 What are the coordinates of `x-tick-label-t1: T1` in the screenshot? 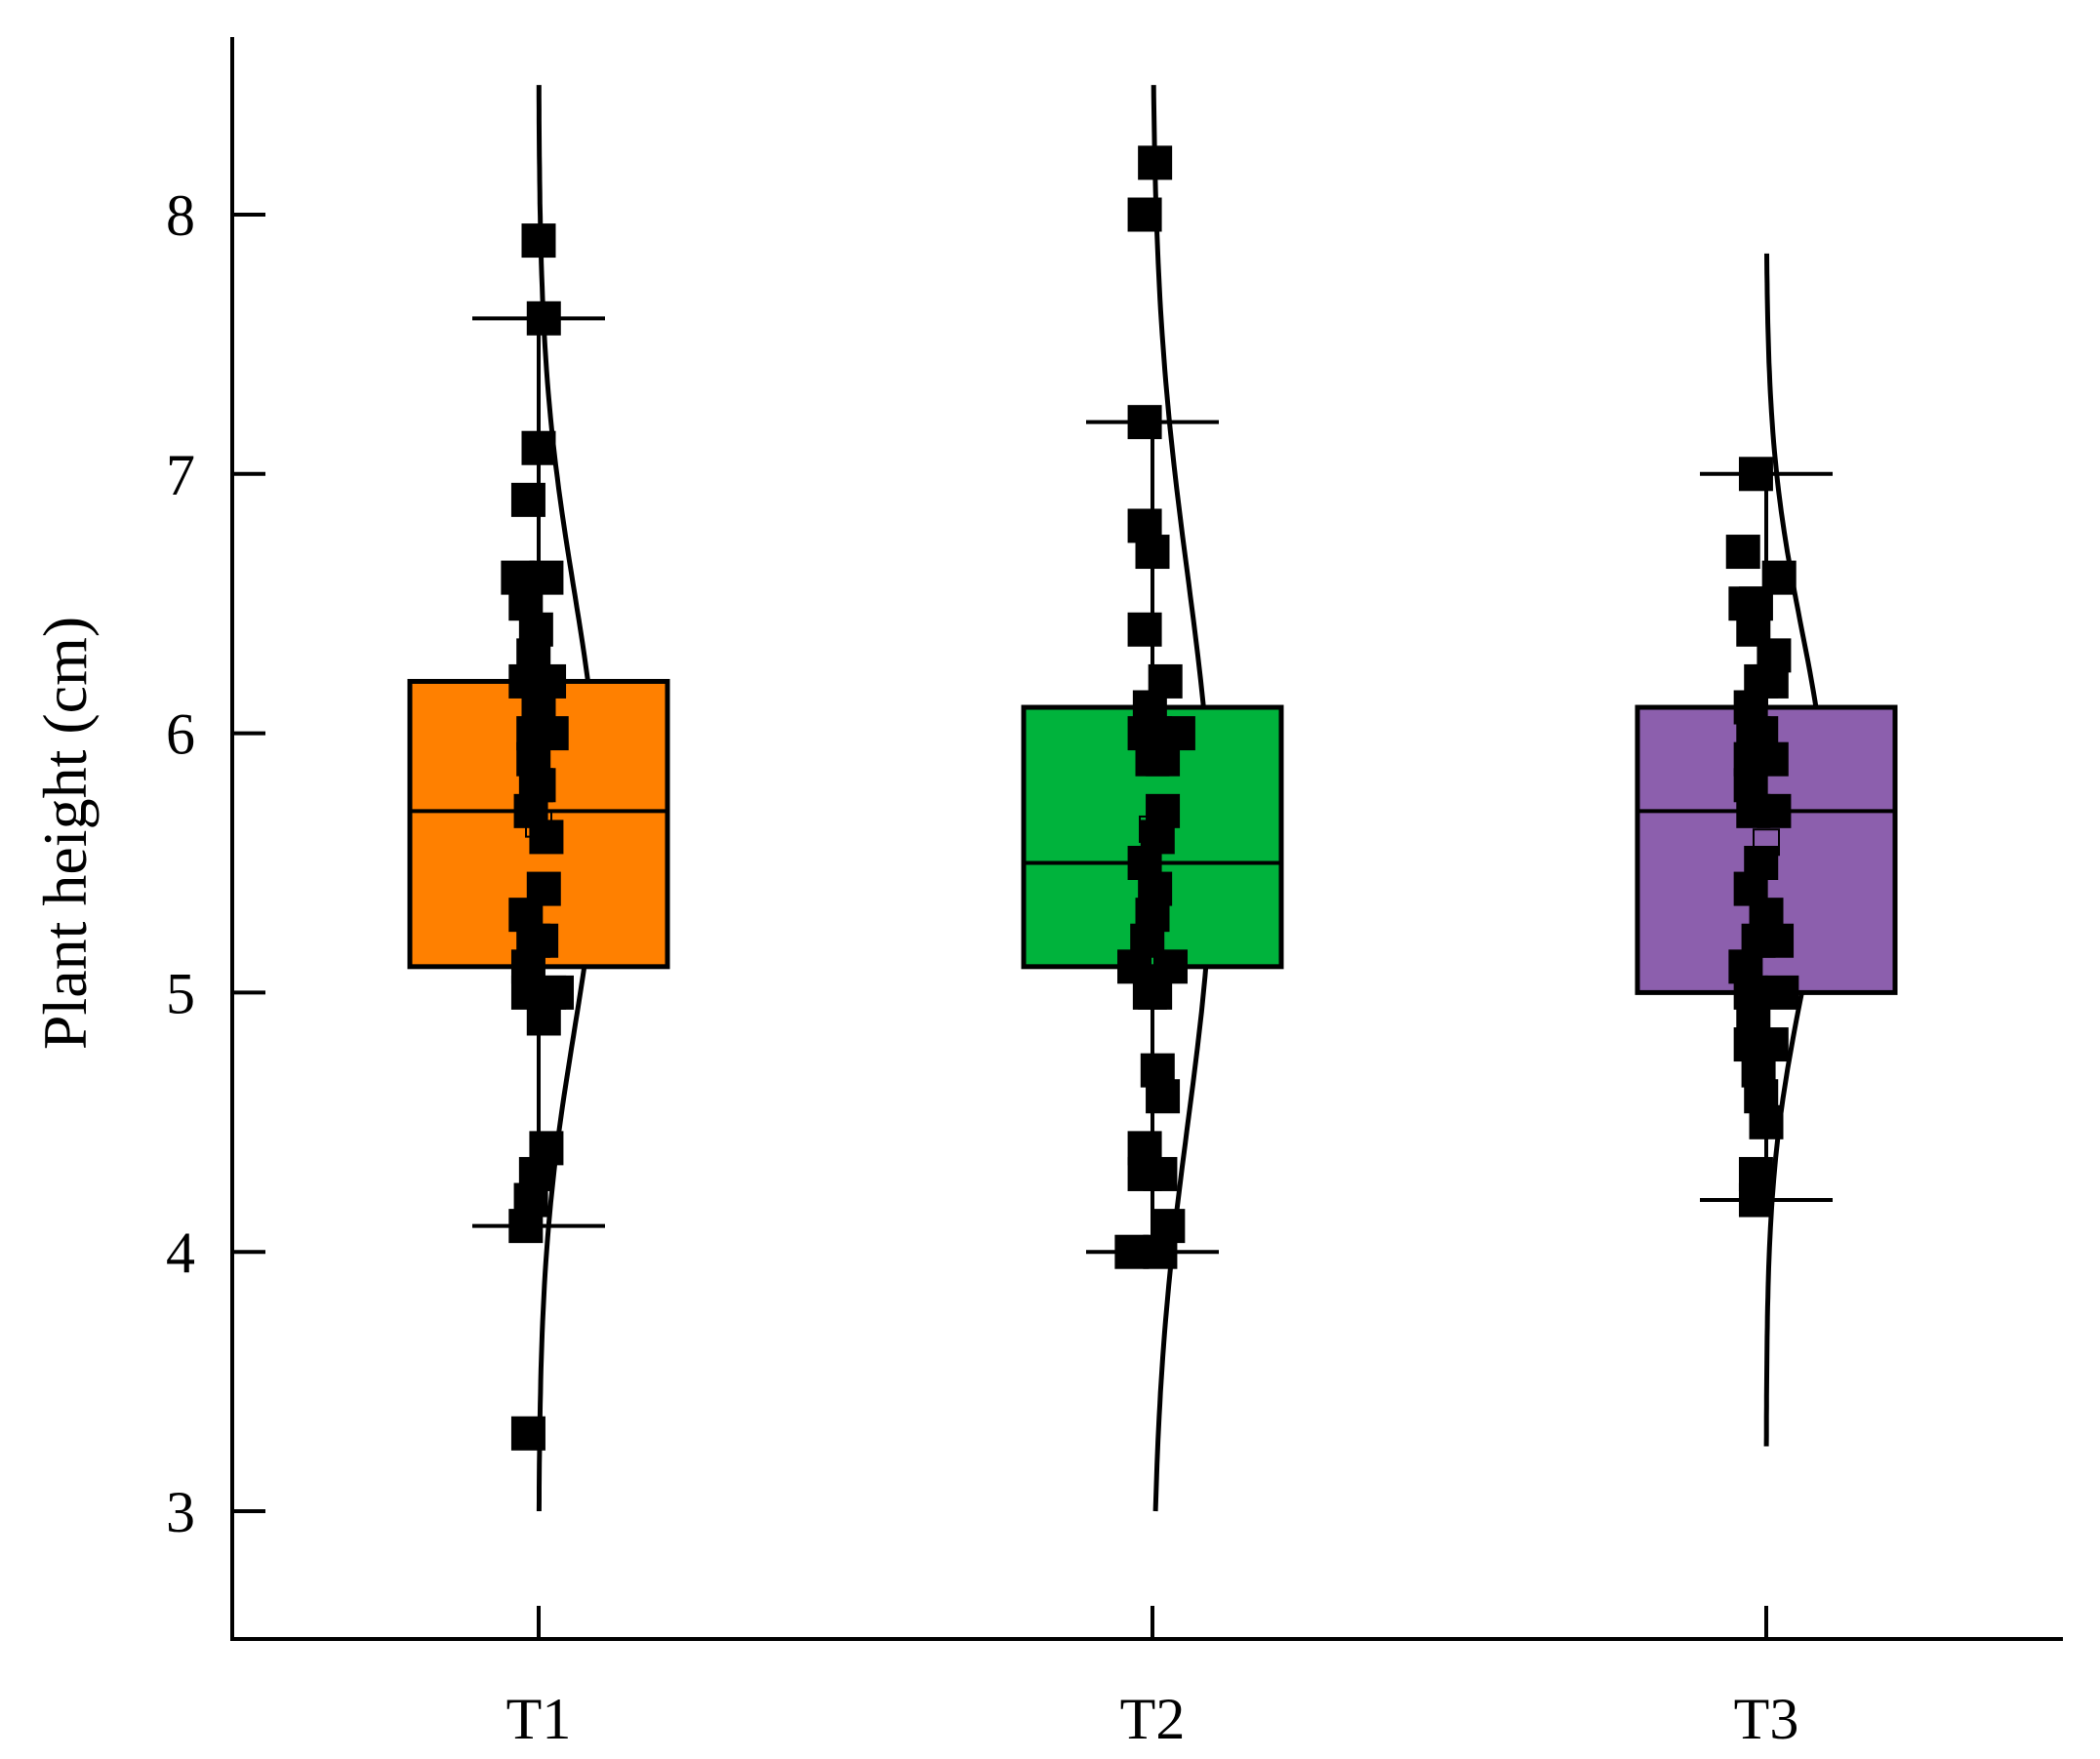 It's located at (539, 1719).